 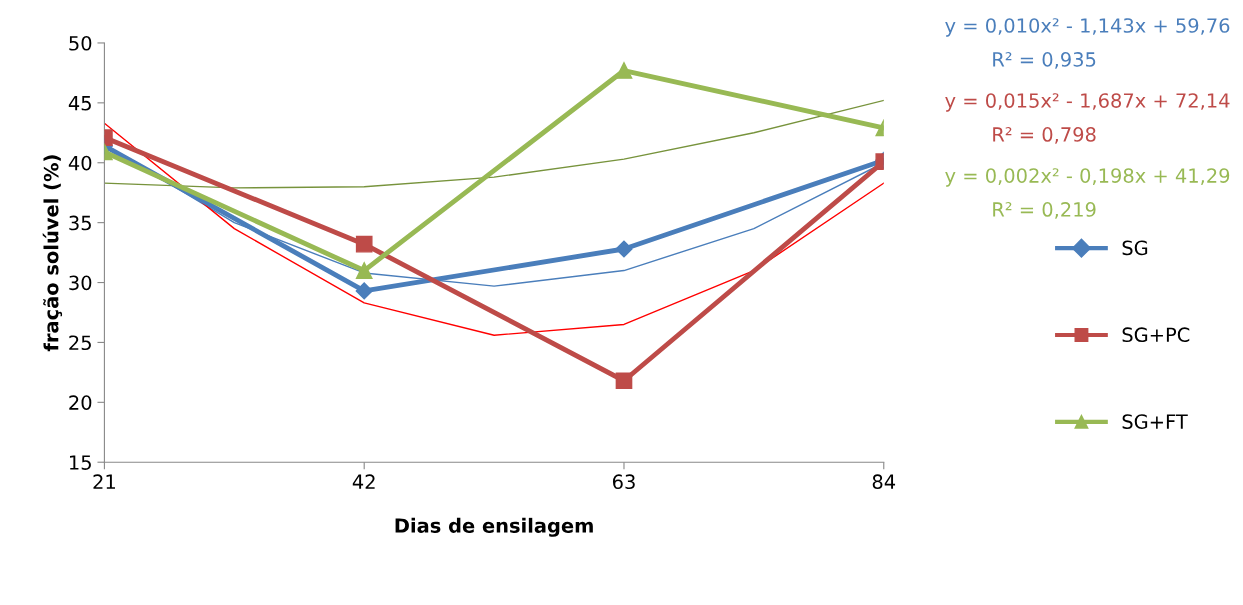 I want to click on y-axis-title: fração solúvel (%), so click(x=52, y=253).